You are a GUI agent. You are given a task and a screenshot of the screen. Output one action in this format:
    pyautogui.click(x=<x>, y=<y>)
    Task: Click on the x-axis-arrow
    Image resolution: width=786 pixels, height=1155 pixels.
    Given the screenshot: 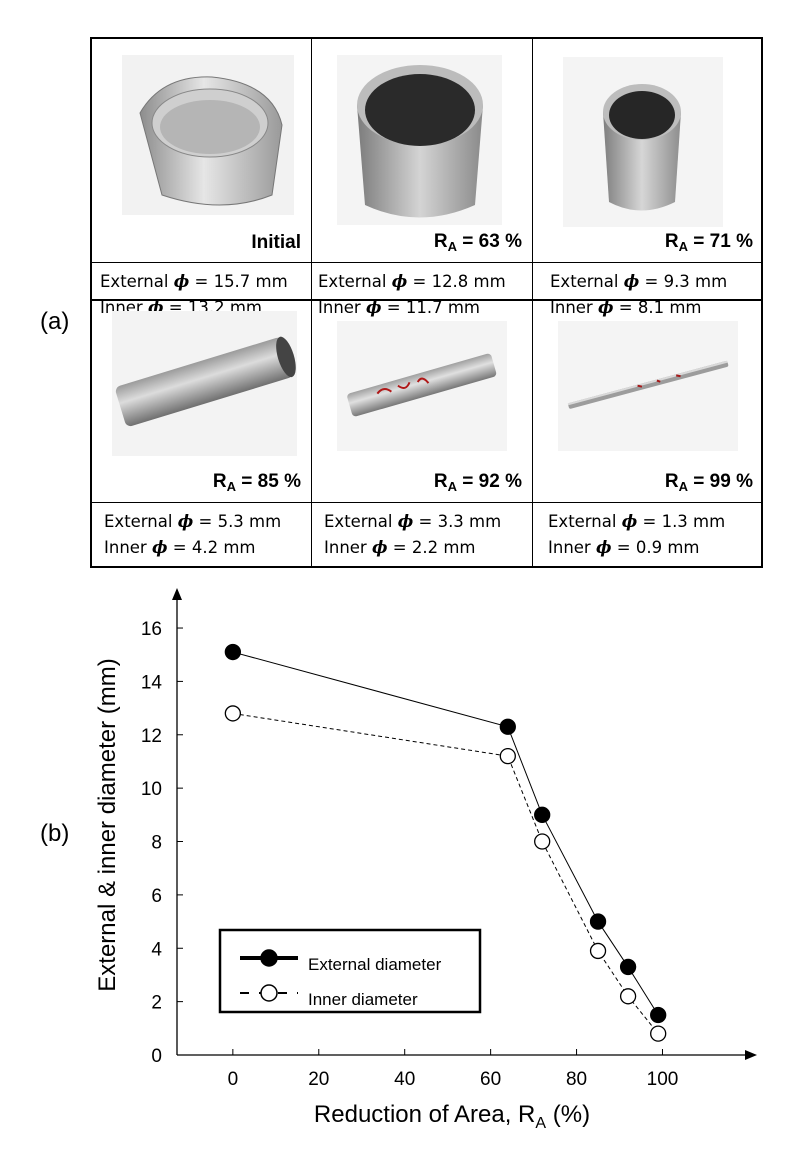 What is the action you would take?
    pyautogui.click(x=751, y=1055)
    